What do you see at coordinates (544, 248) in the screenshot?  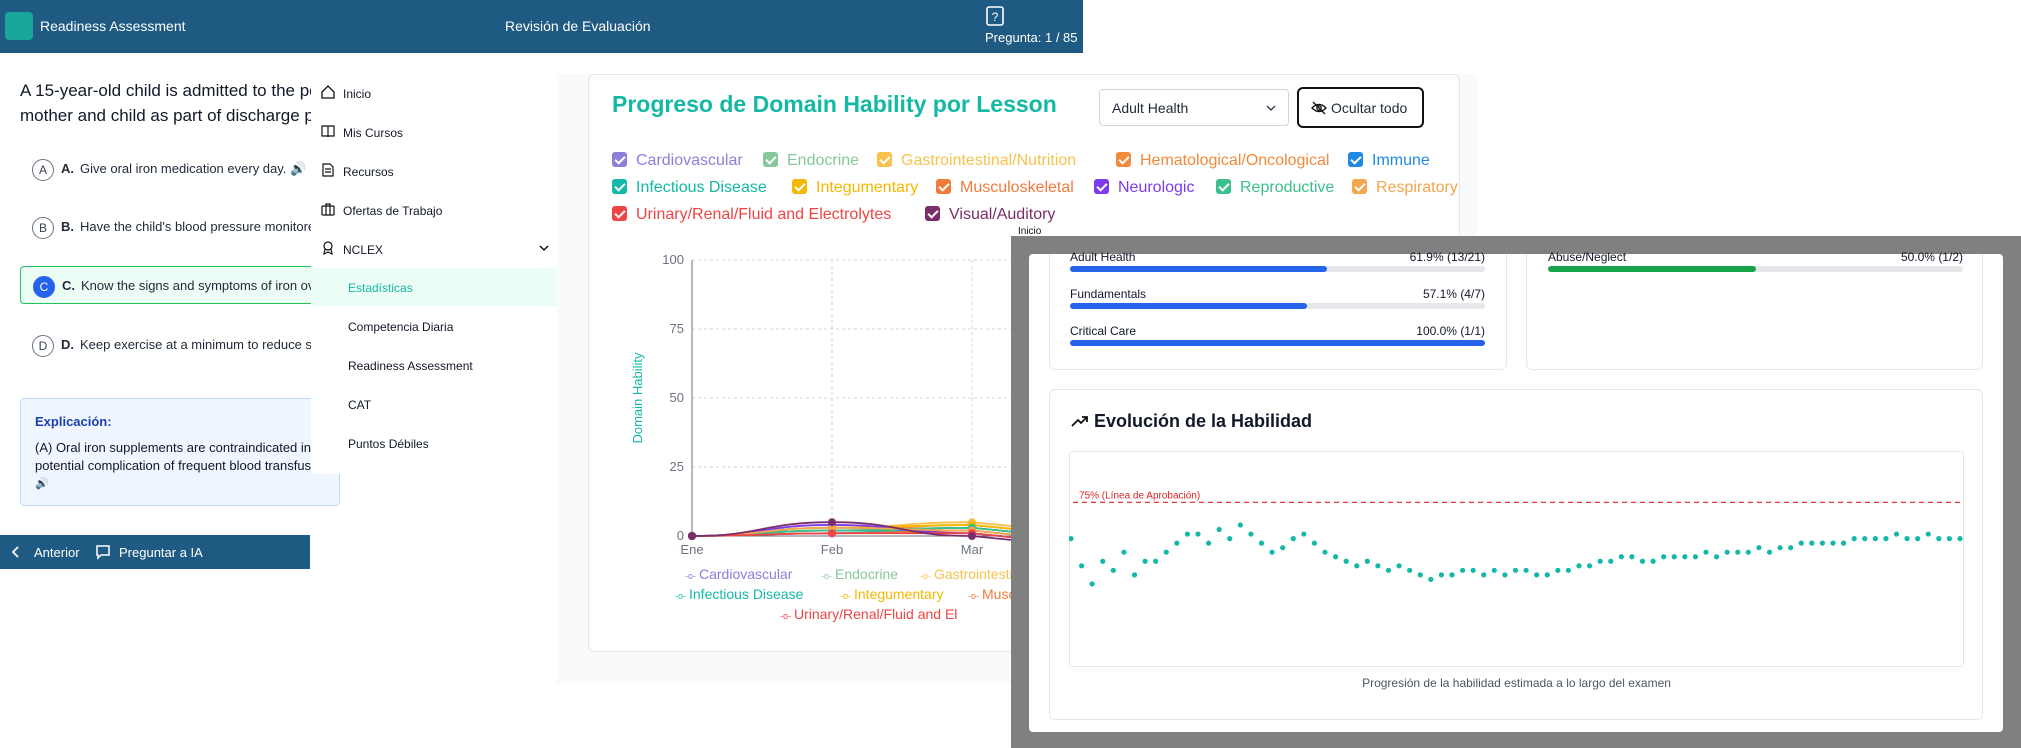 I see `chevron-down-icon` at bounding box center [544, 248].